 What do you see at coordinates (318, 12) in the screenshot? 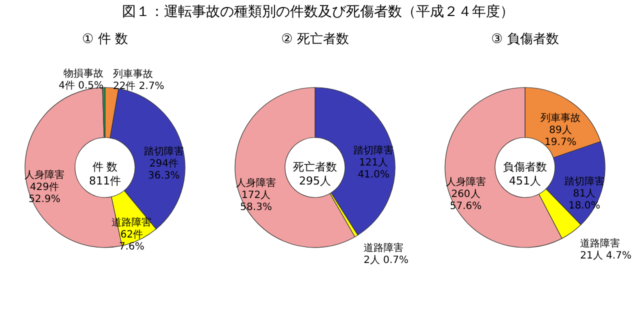
I see `text: 図１：運転事故の種類別の件数及び死傷者数（平成２４年度）` at bounding box center [318, 12].